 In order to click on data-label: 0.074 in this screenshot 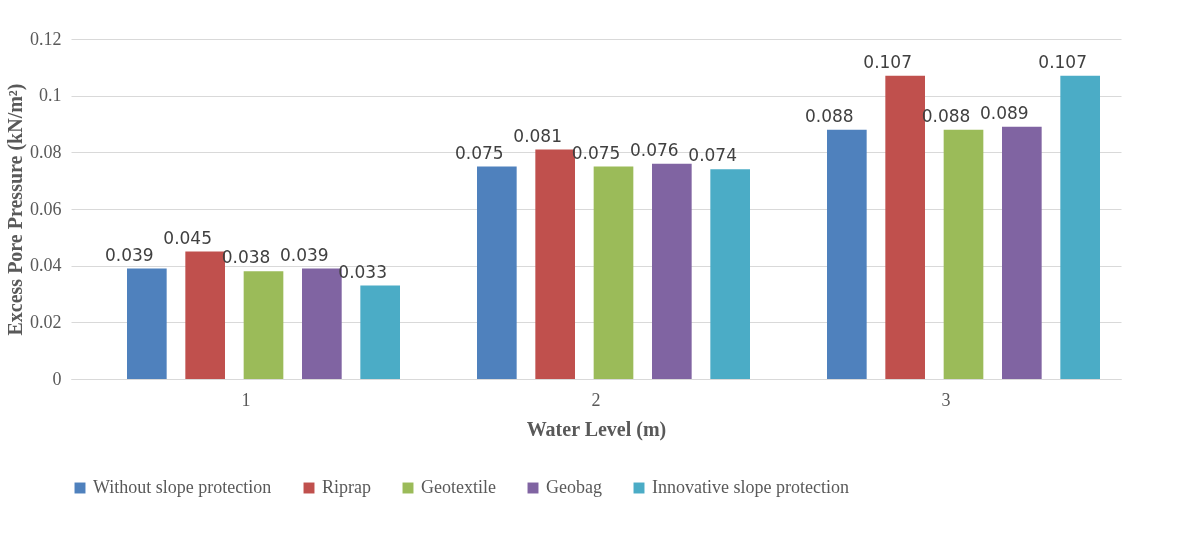, I will do `click(712, 155)`.